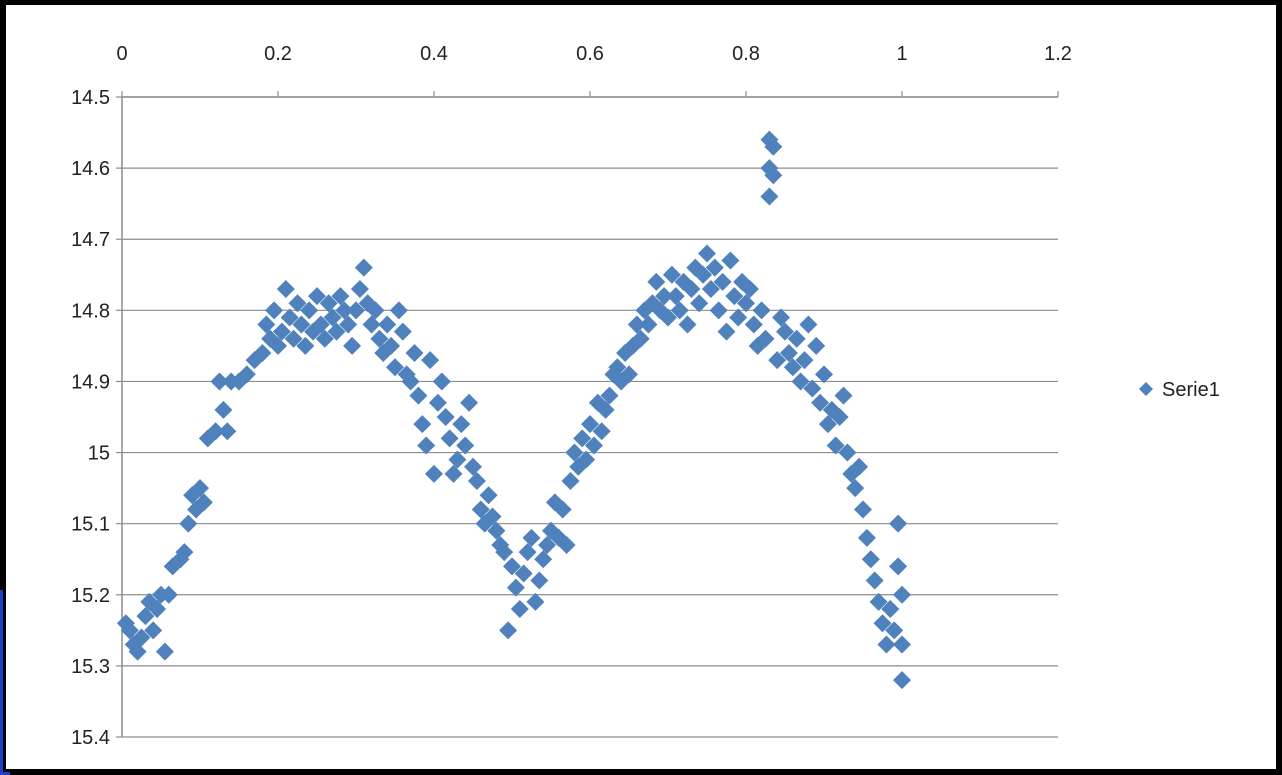 Image resolution: width=1282 pixels, height=775 pixels. What do you see at coordinates (746, 54) in the screenshot?
I see `x-tick-label: 0.8` at bounding box center [746, 54].